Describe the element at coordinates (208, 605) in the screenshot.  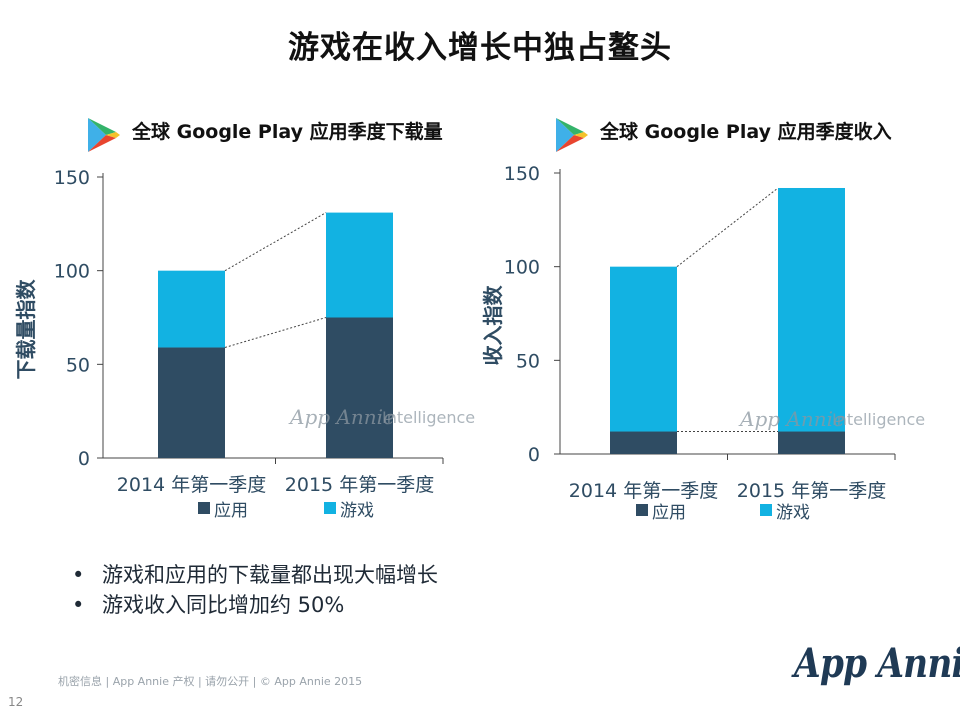
I see `bullet-item: • 游戏收入同比增加约 50%` at that location.